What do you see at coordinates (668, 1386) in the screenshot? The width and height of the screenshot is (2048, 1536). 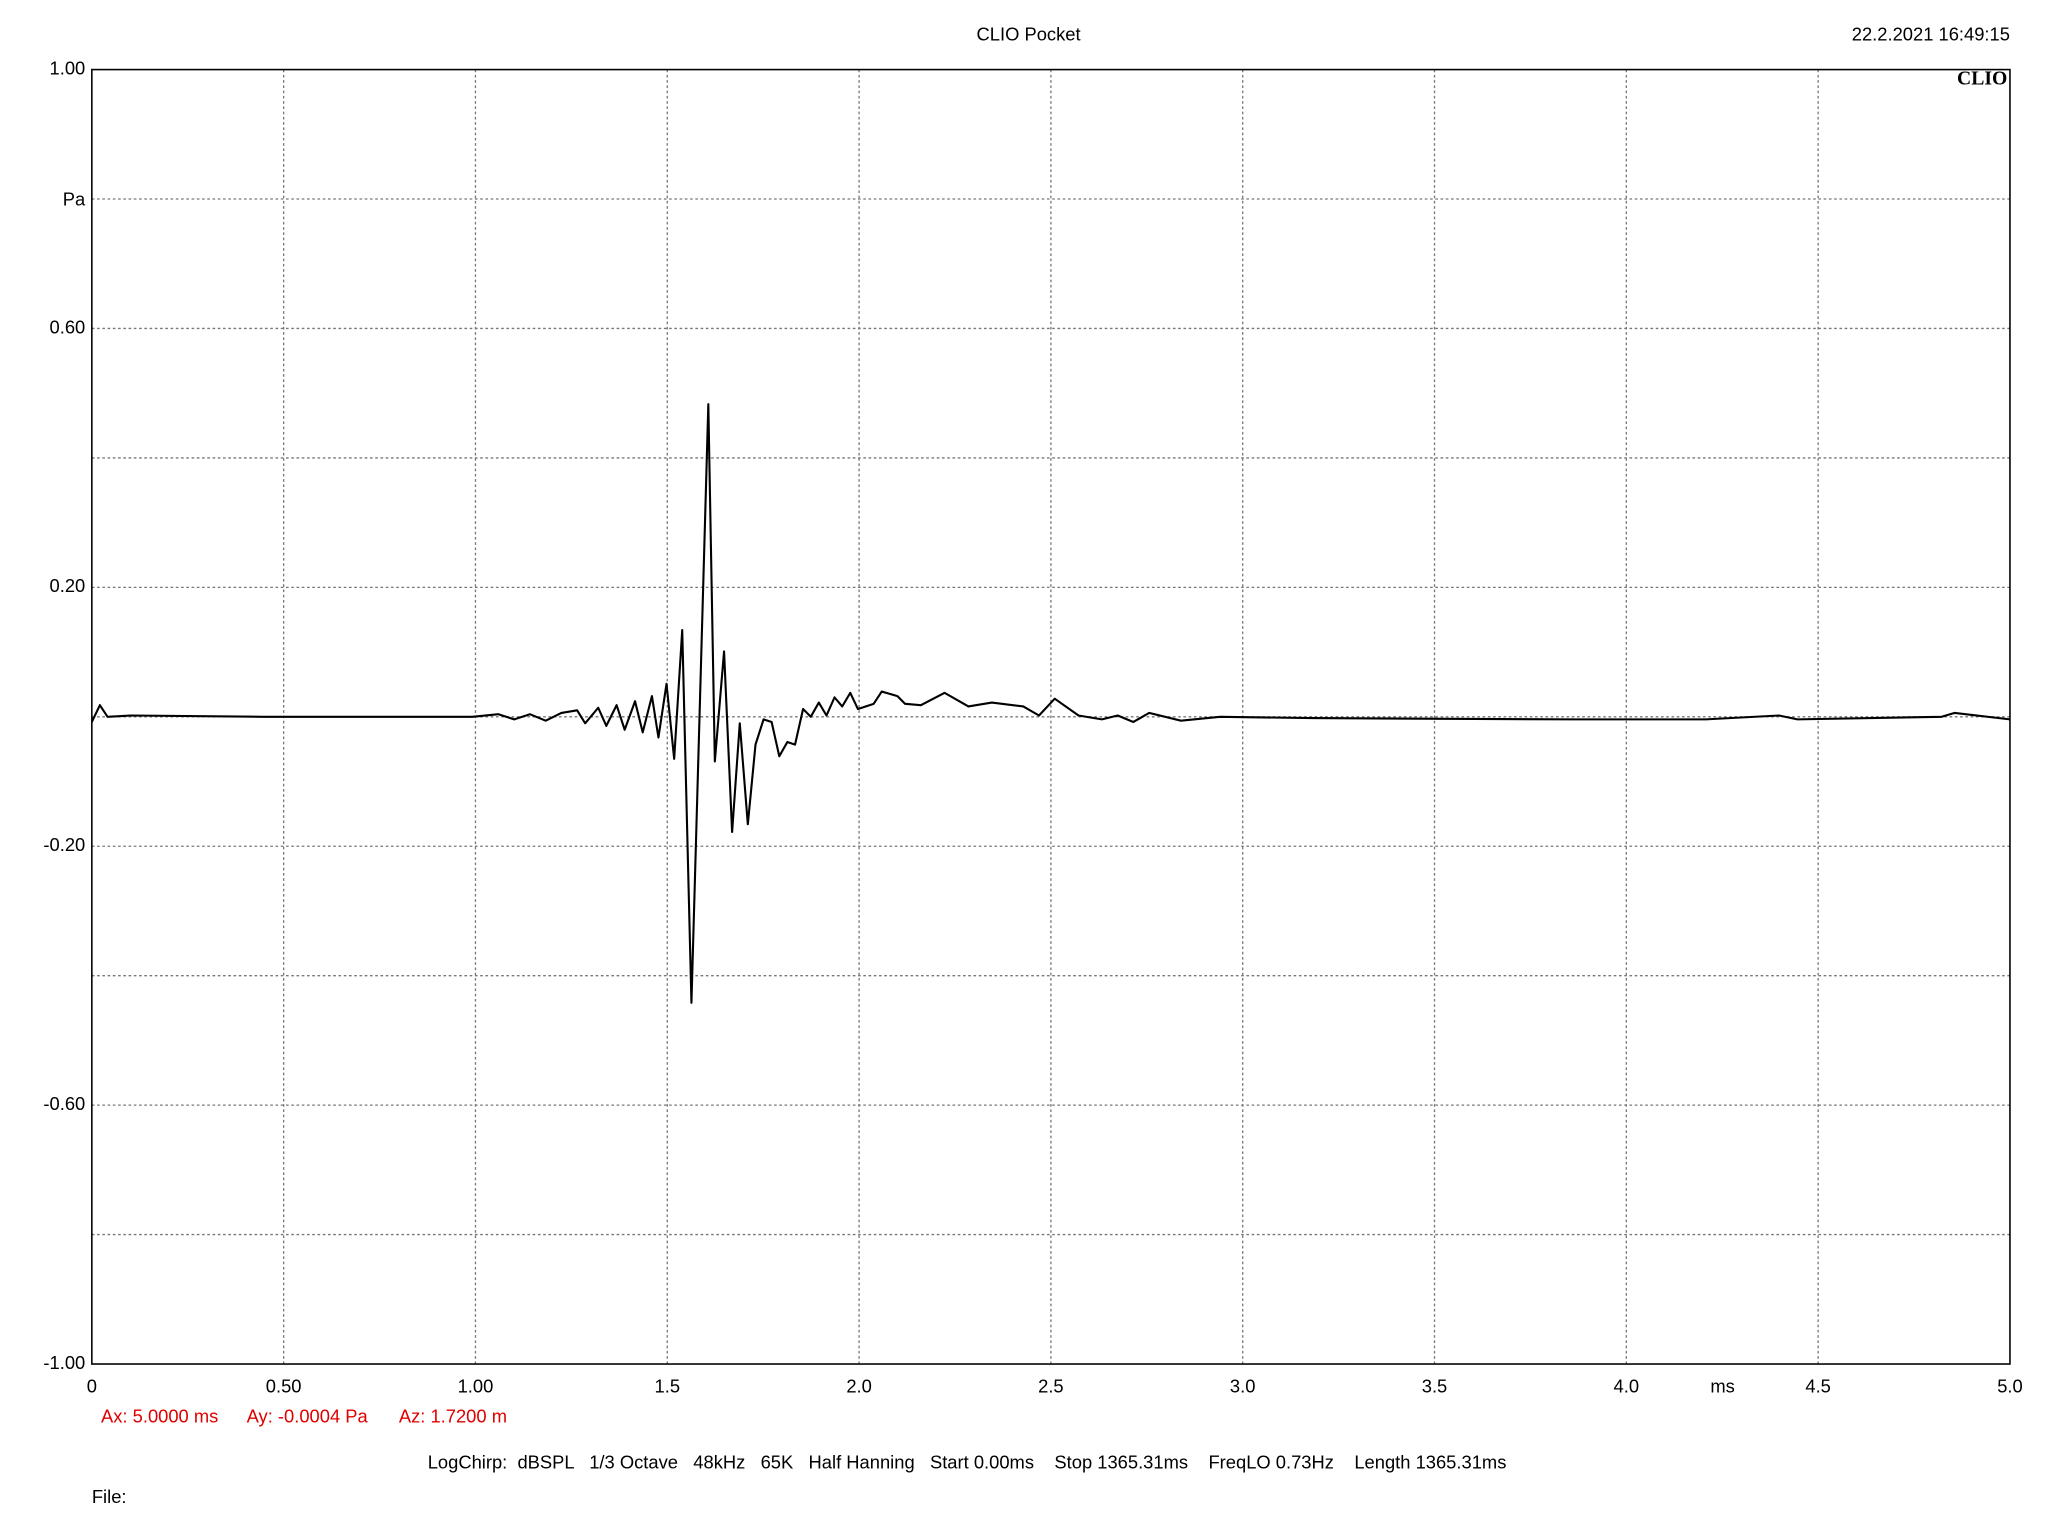 I see `x-tick-label: 1.5` at bounding box center [668, 1386].